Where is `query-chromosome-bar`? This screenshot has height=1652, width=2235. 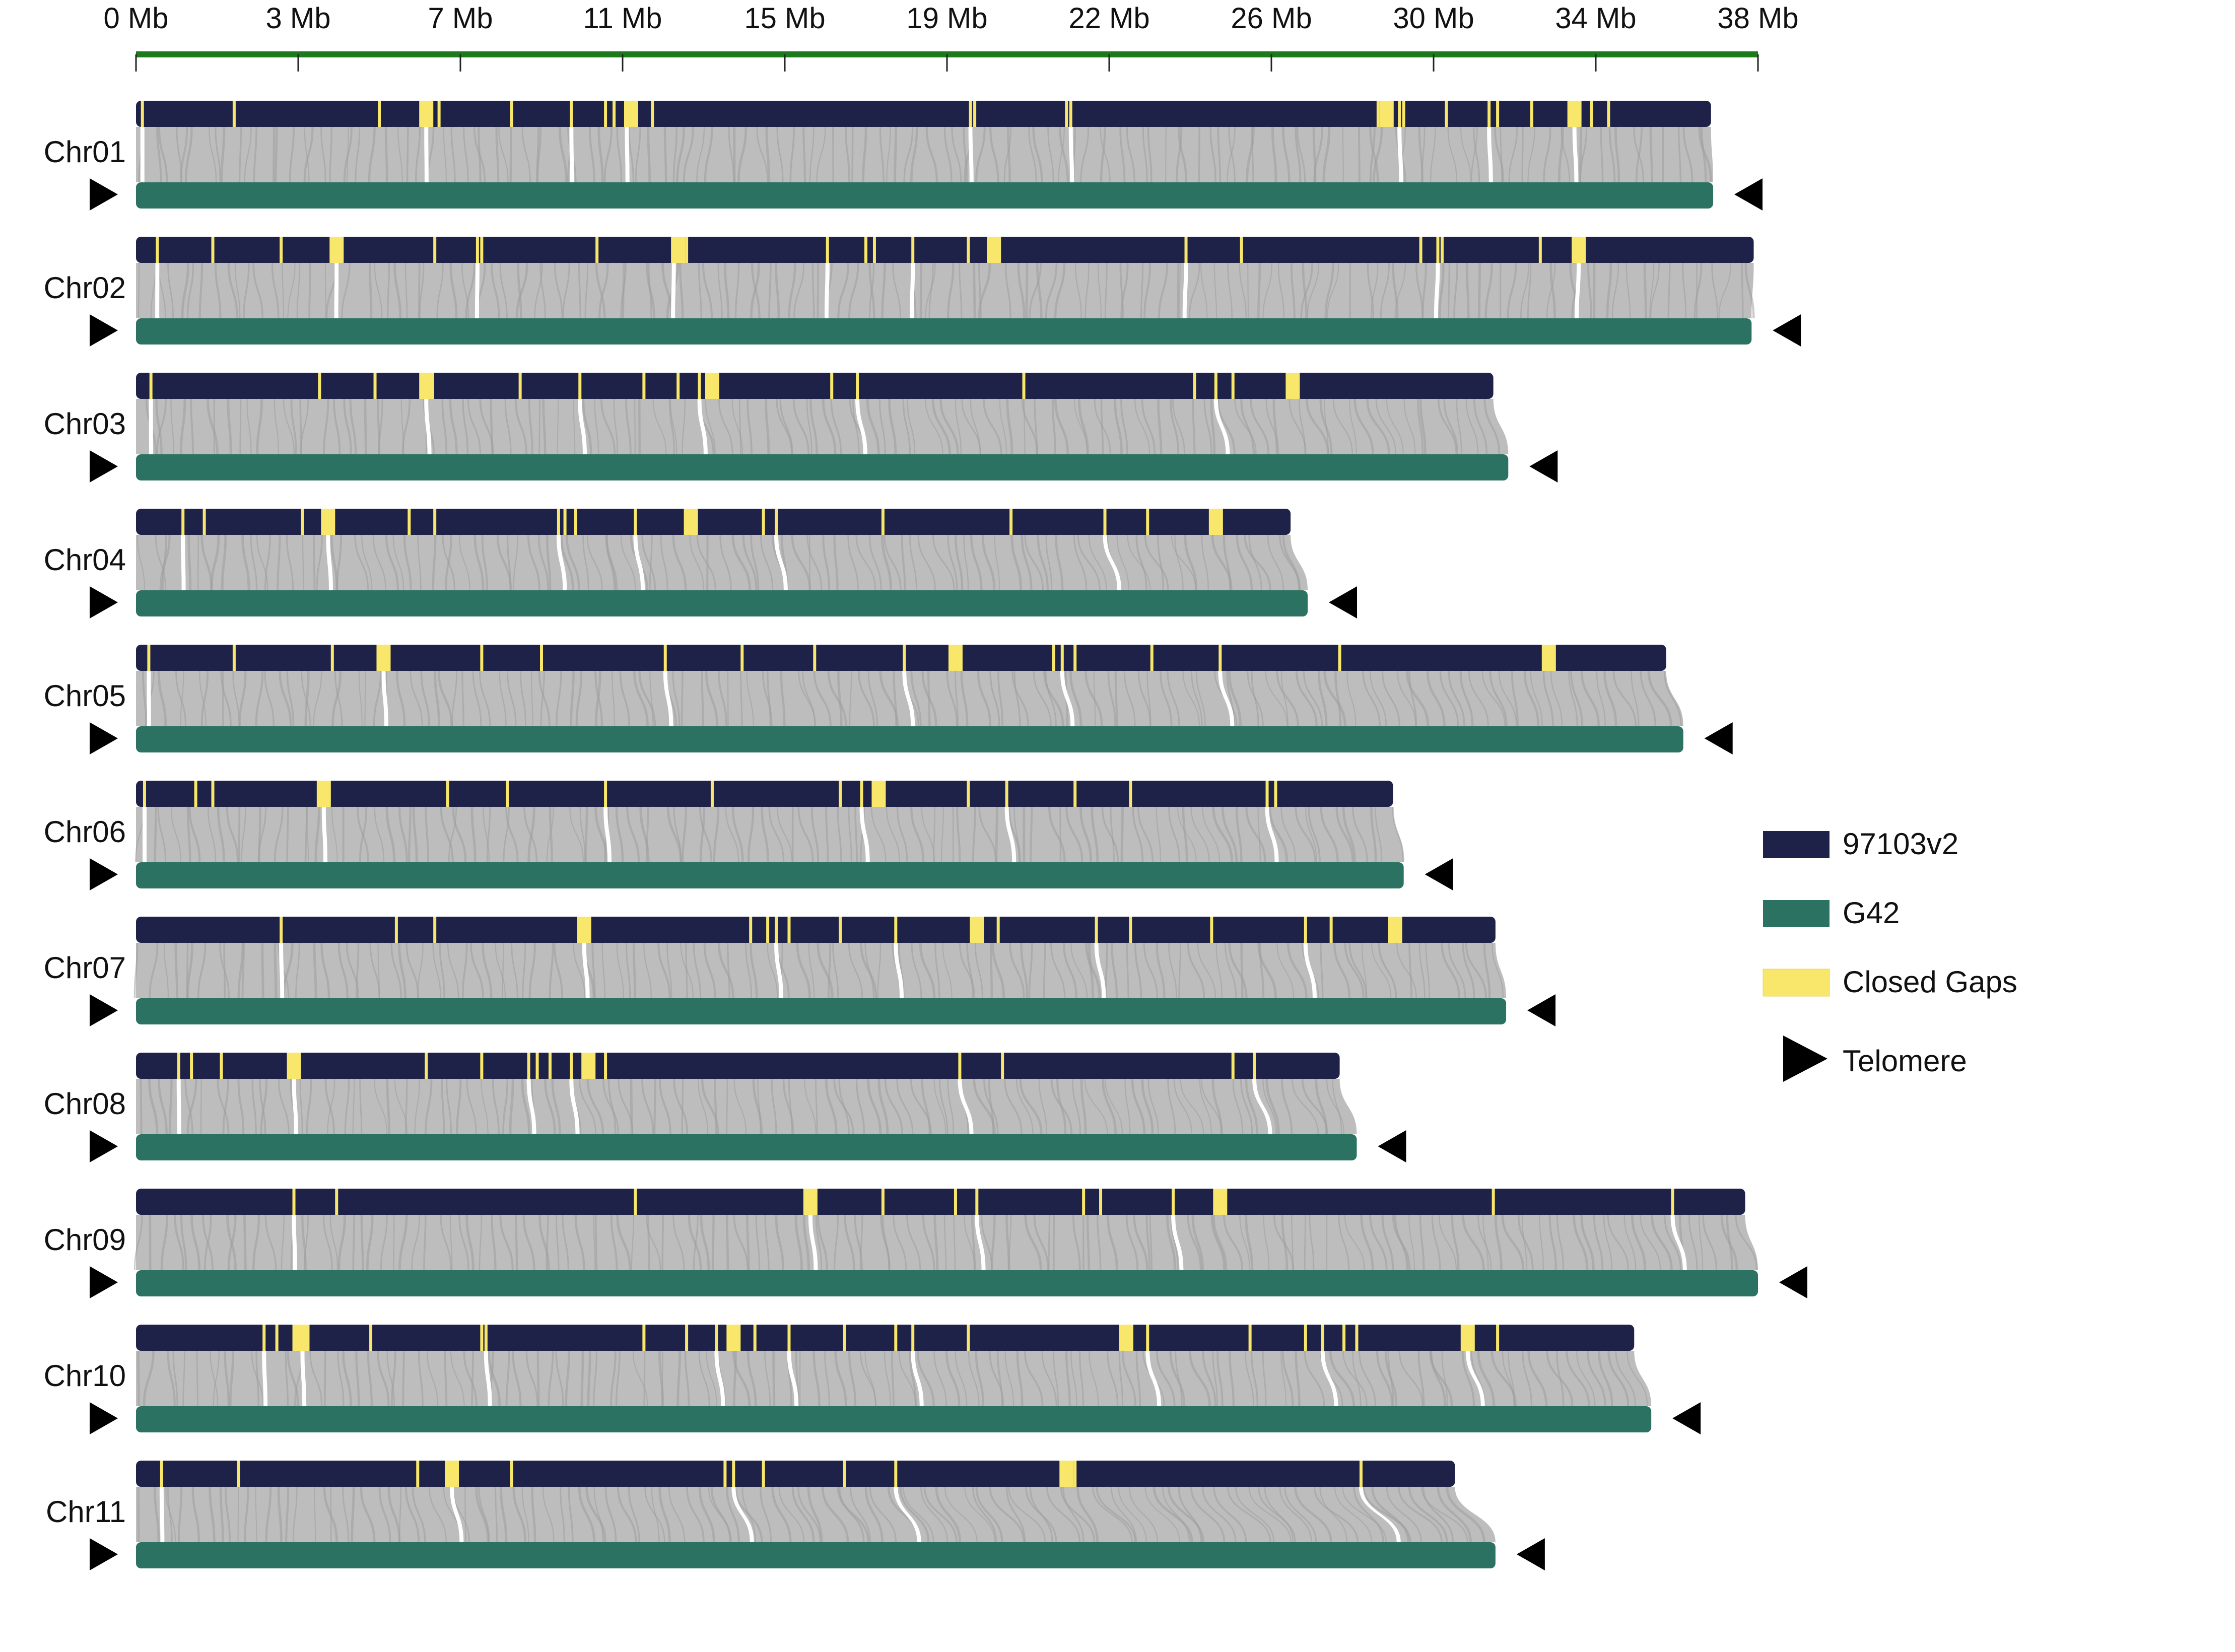 query-chromosome-bar is located at coordinates (821, 1011).